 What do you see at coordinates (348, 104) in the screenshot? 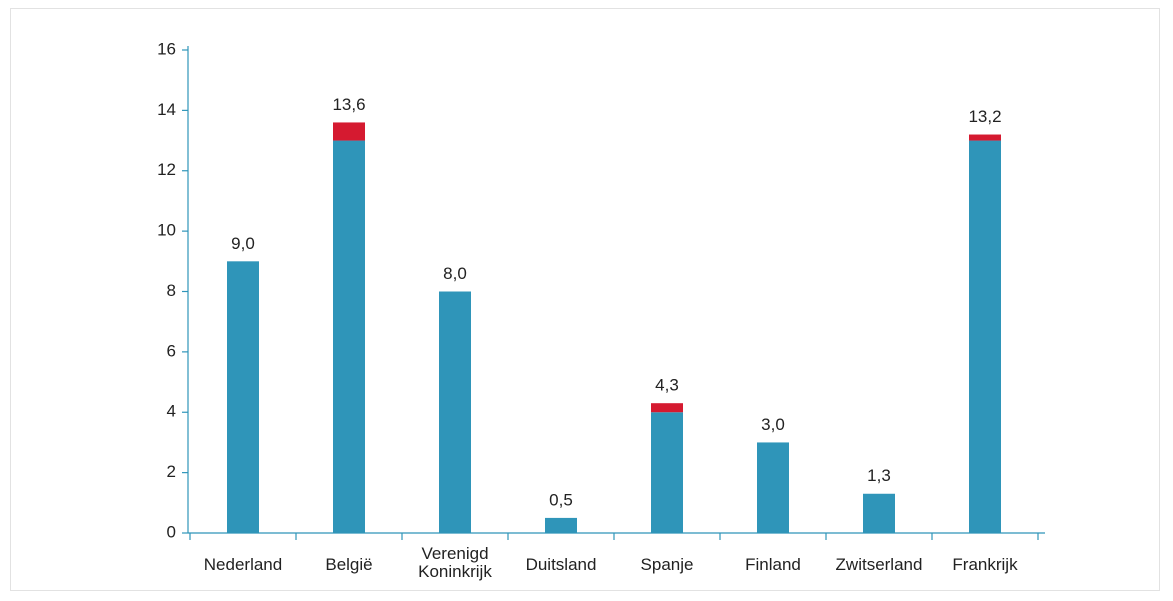
I see `data-label: 13,6` at bounding box center [348, 104].